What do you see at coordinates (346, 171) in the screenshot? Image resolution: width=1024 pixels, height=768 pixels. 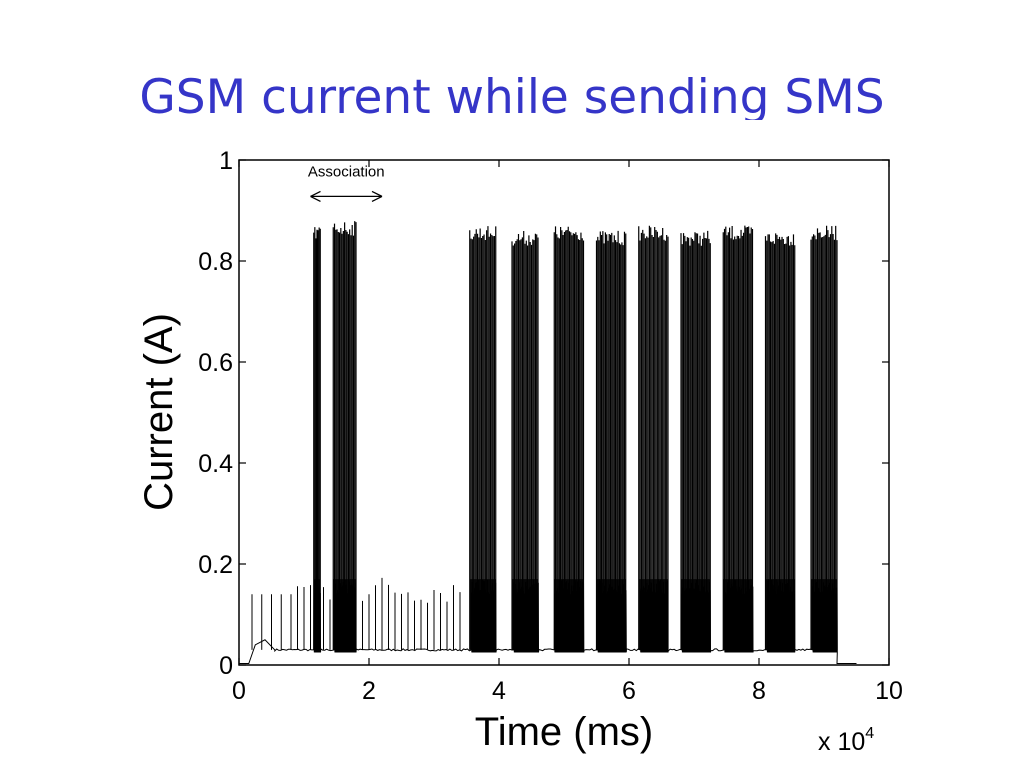 I see `association-annotation: Association` at bounding box center [346, 171].